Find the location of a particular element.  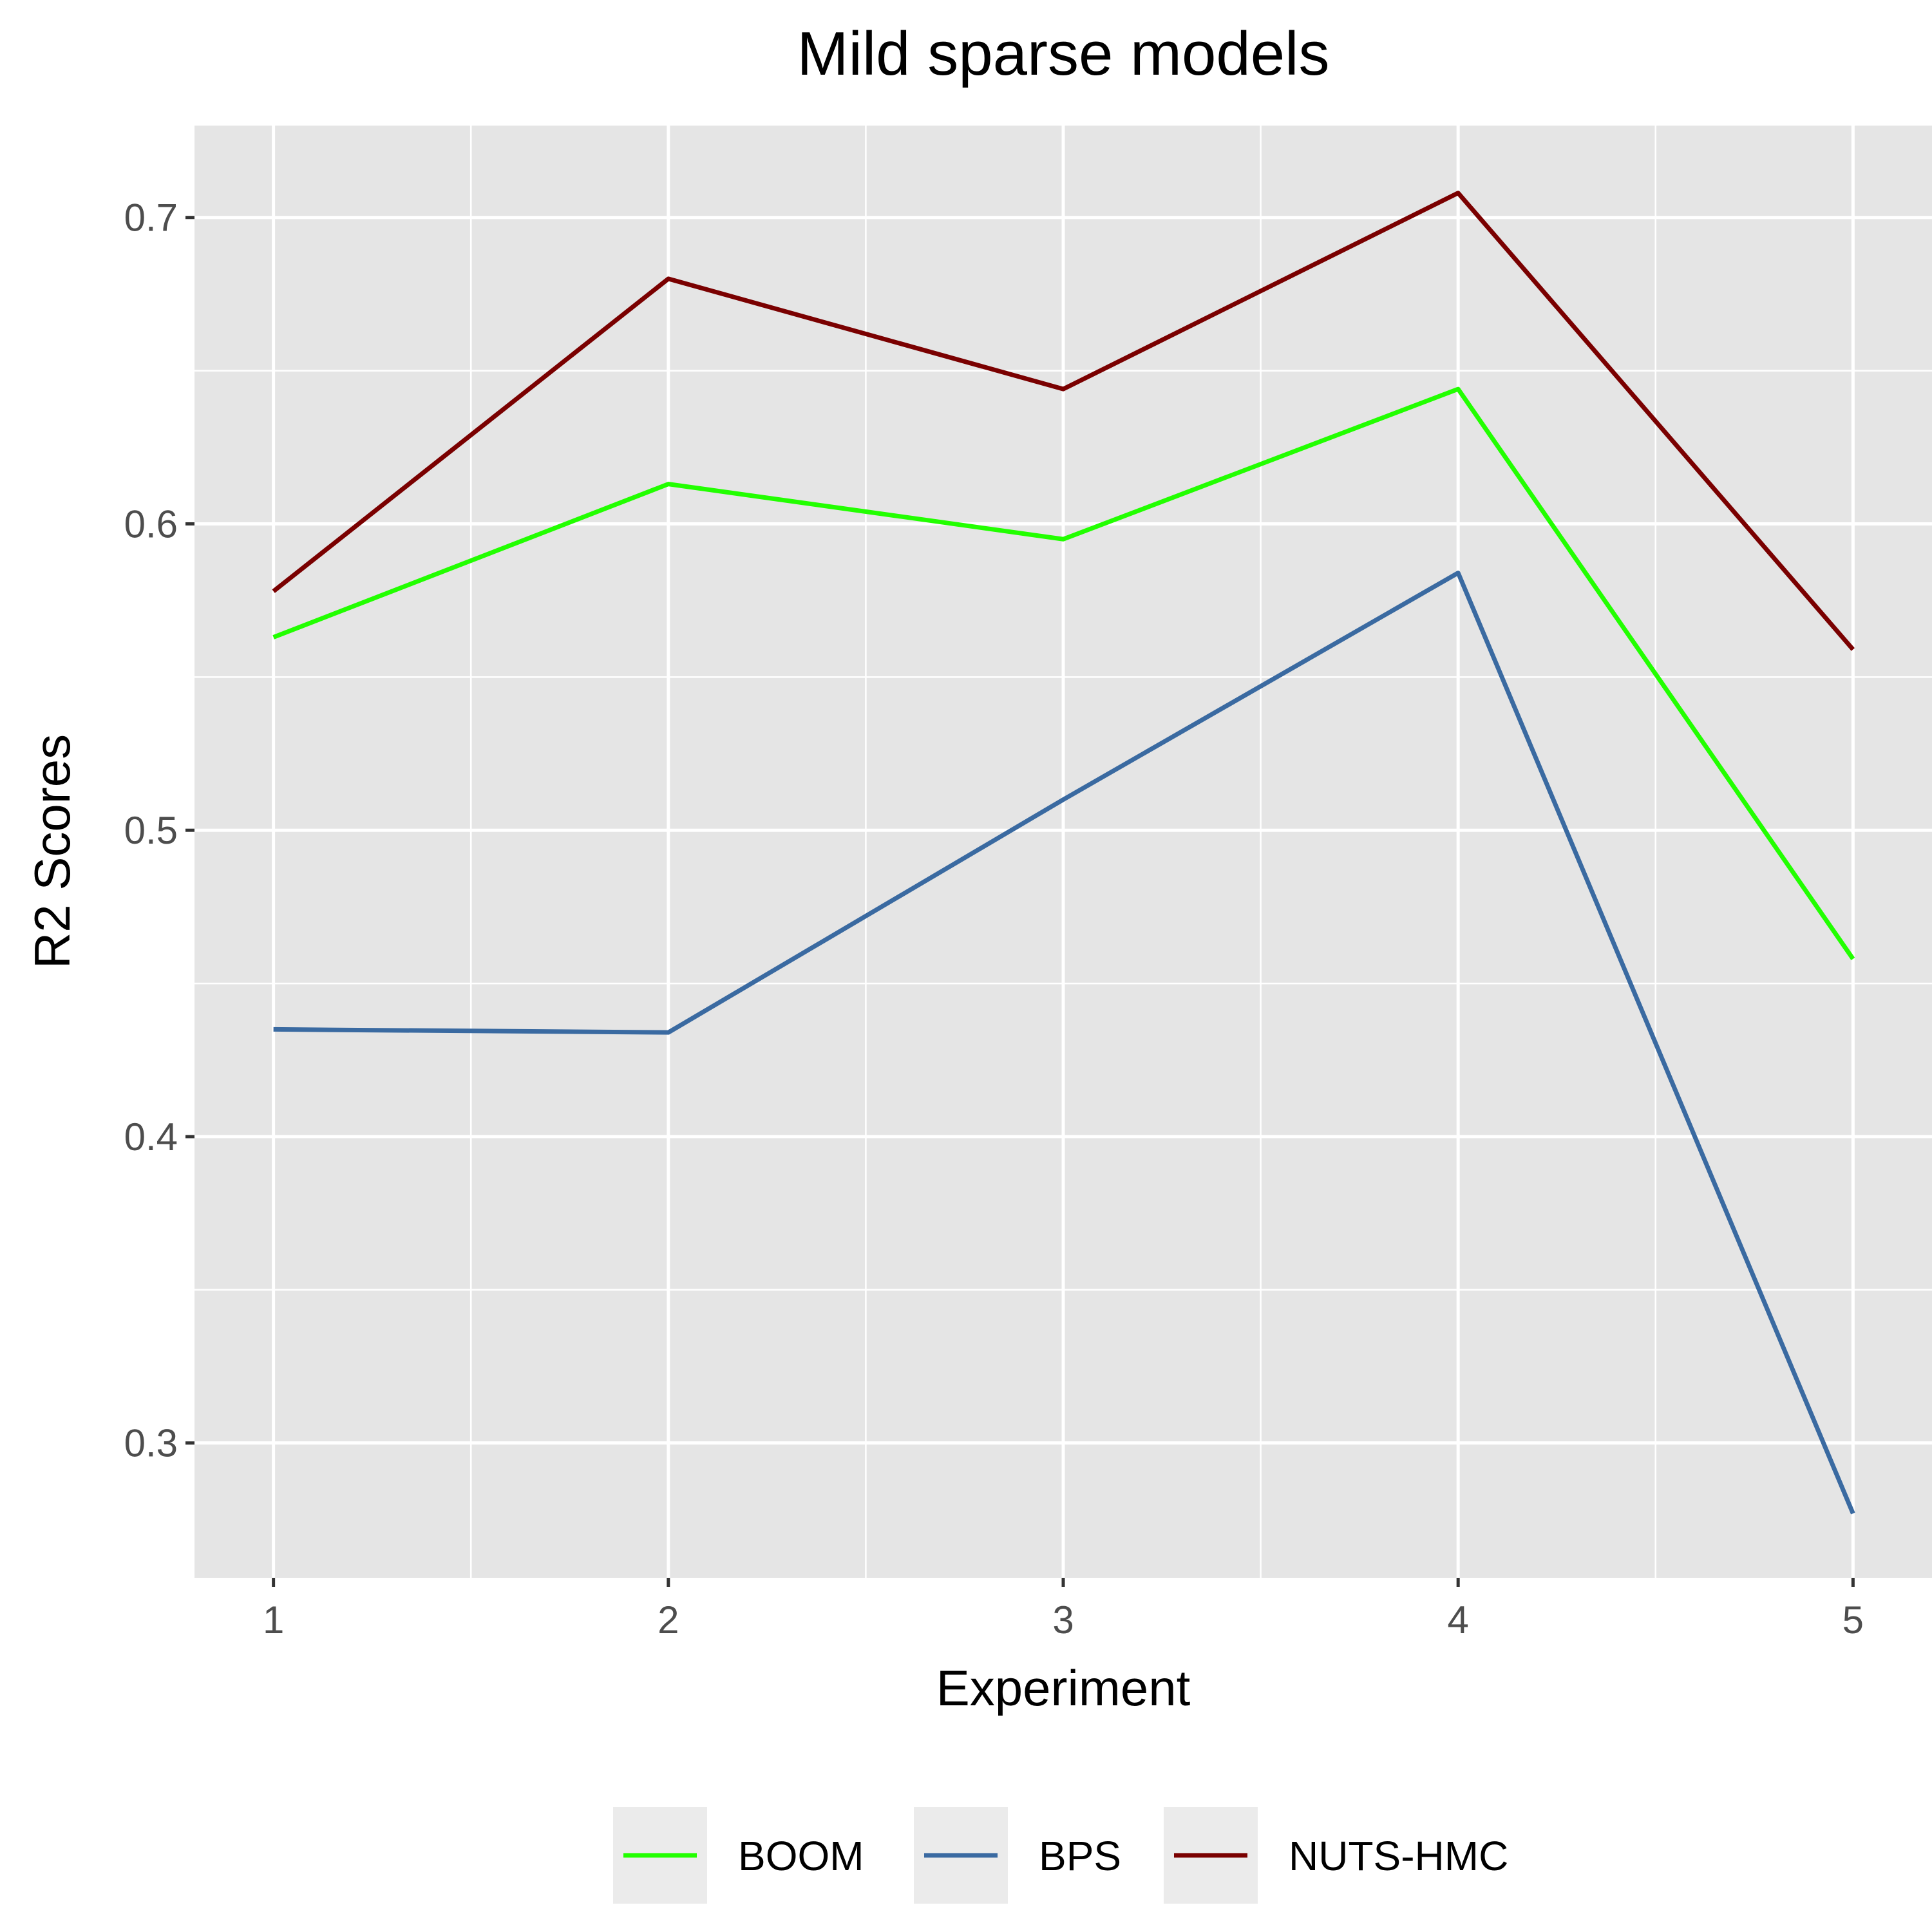

x-tick-label: 4 is located at coordinates (1457, 1620).